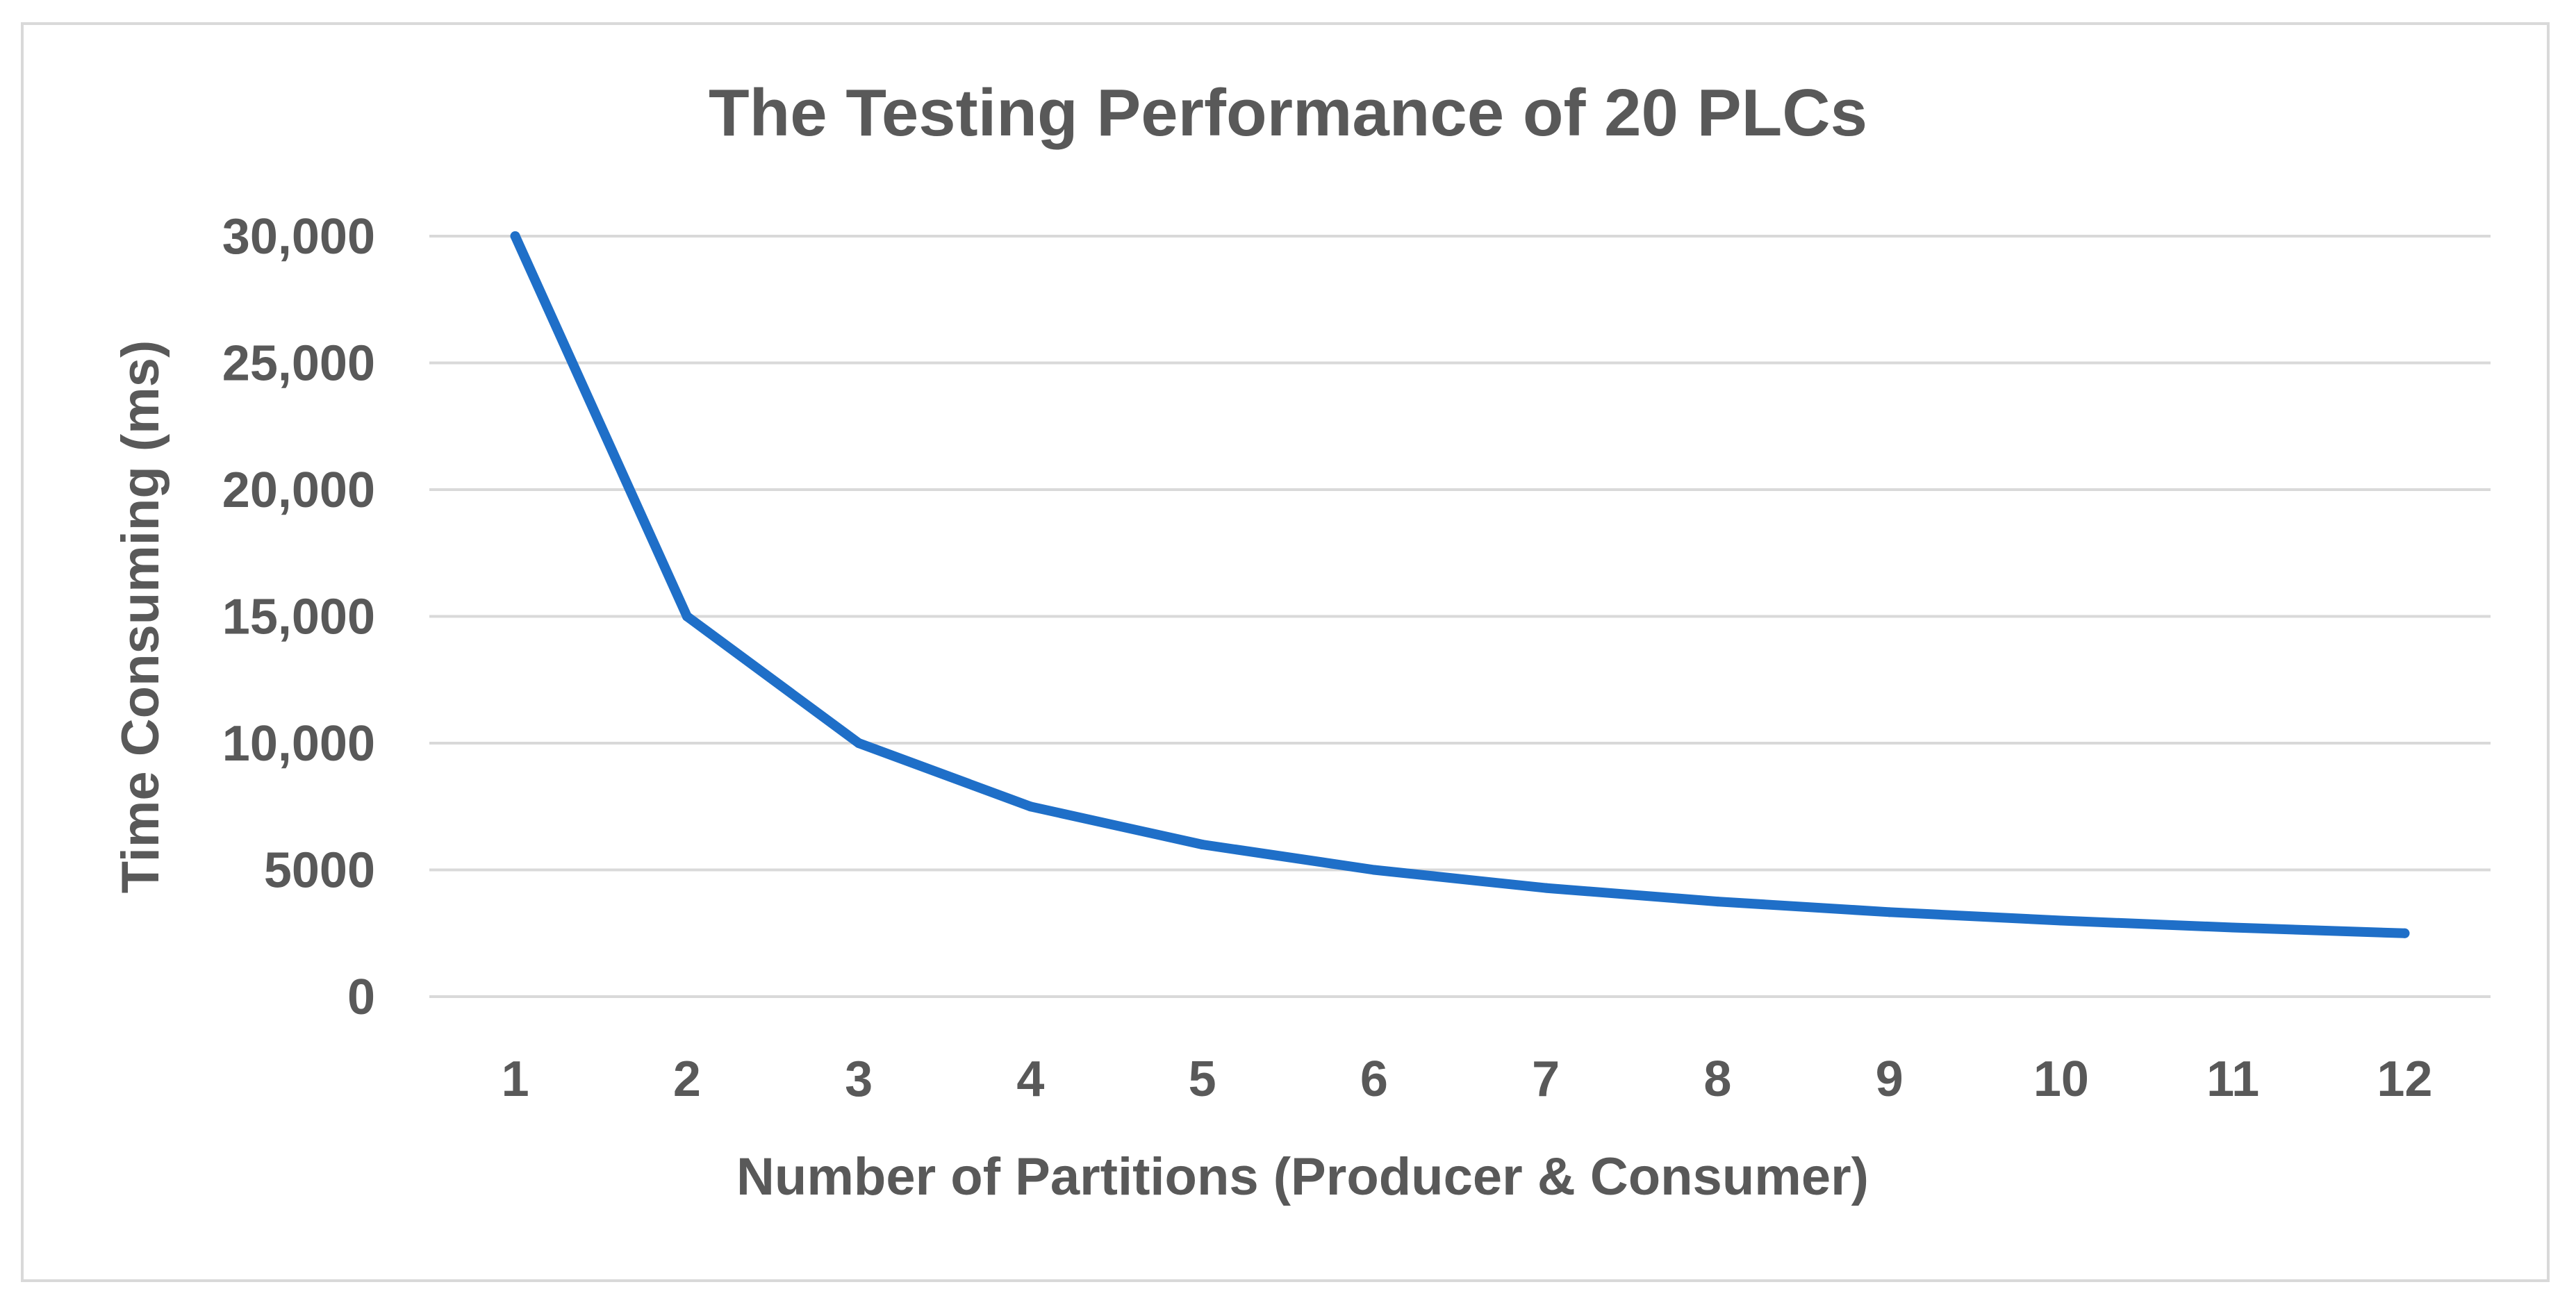  I want to click on x-tick-label: 12, so click(2404, 1079).